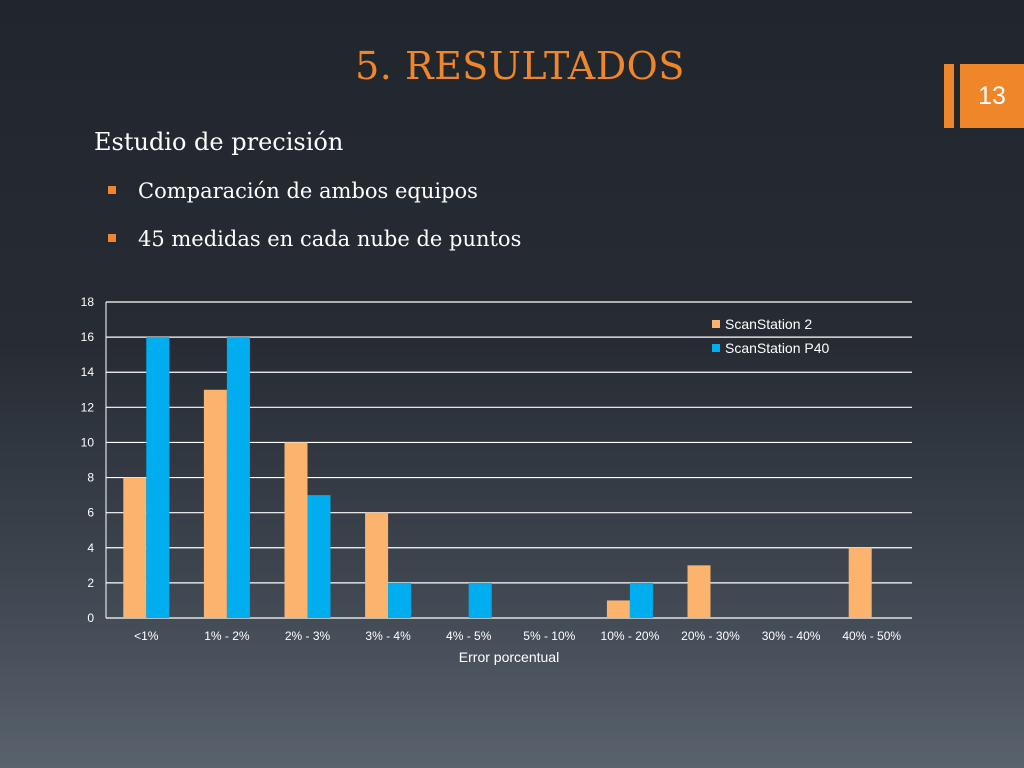 Image resolution: width=1024 pixels, height=768 pixels. I want to click on bullet-item: 45 medidas en cada nube de puntos, so click(314, 248).